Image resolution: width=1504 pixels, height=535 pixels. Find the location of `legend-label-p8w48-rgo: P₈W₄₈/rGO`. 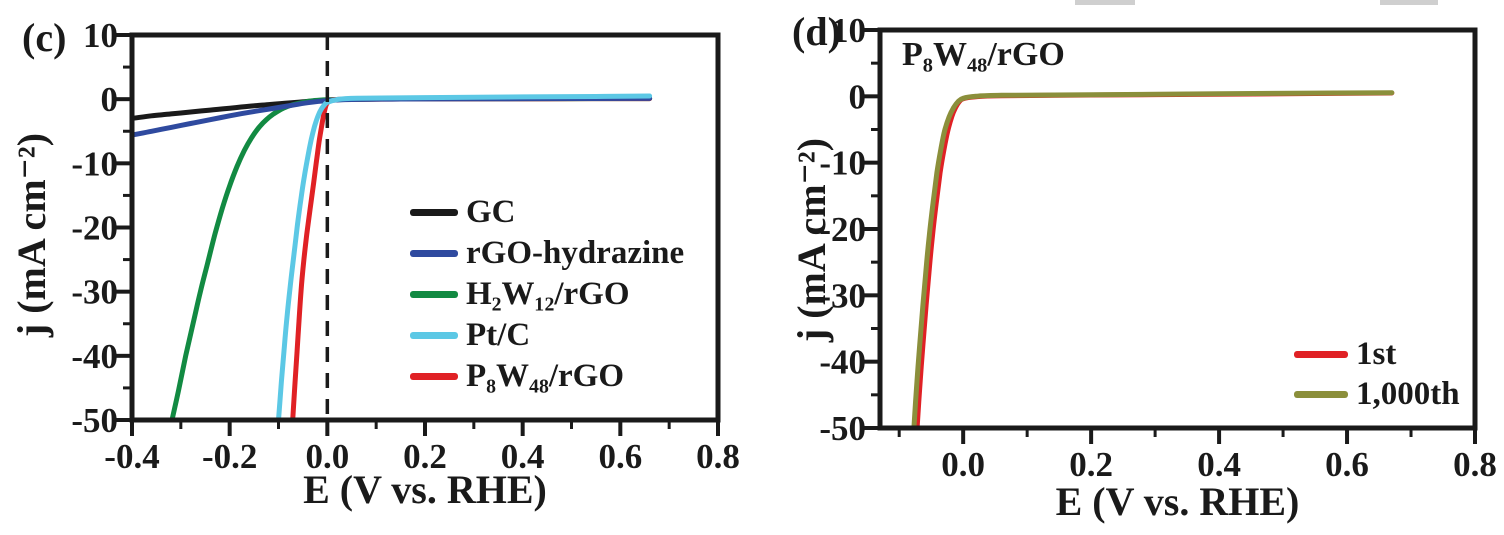

legend-label-p8w48-rgo: P₈W₄₈/rGO is located at coordinates (545, 376).